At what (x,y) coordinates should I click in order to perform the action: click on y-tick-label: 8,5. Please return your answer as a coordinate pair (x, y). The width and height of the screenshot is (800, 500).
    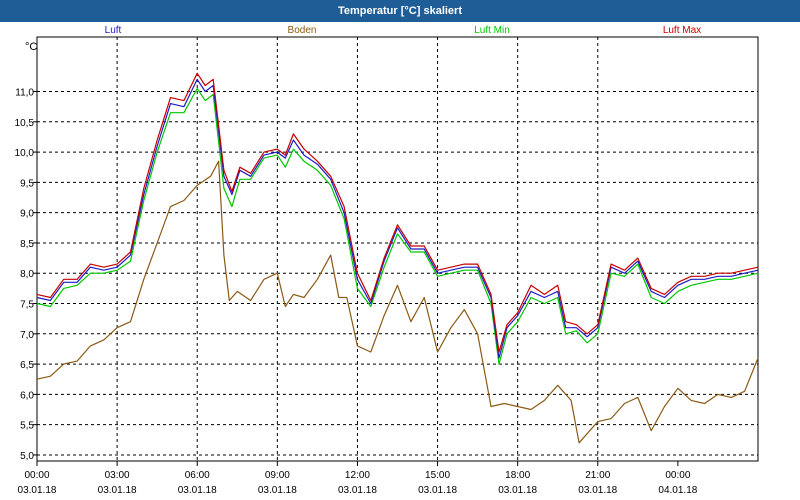
    Looking at the image, I should click on (27, 244).